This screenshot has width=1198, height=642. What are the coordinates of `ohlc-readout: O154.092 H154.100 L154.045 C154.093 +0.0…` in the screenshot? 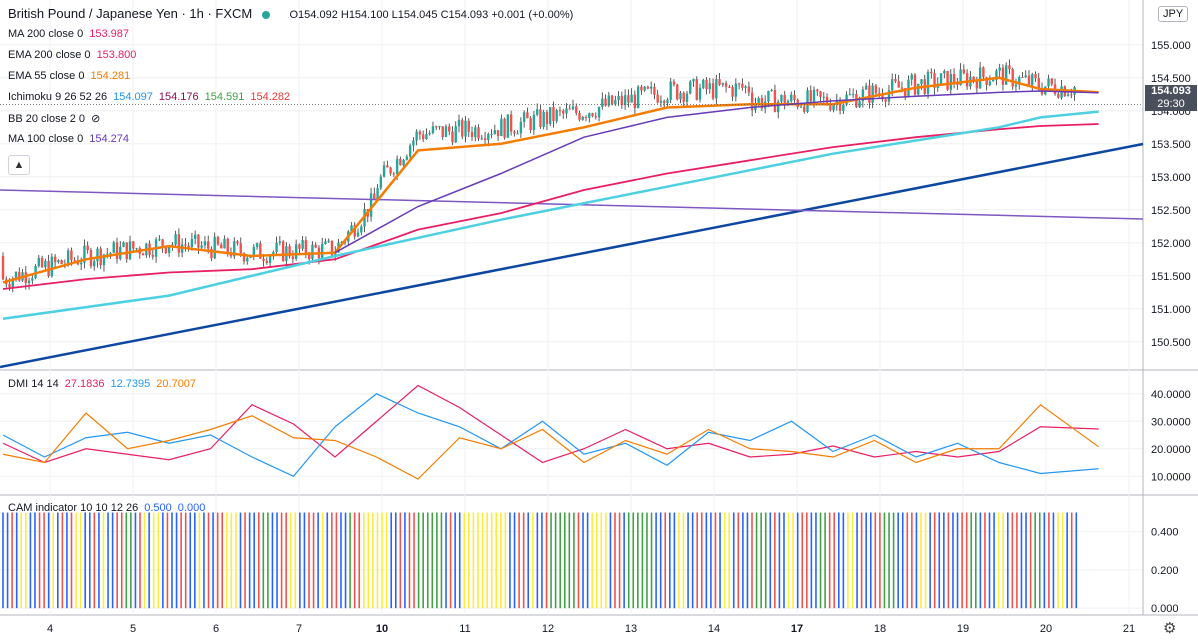 It's located at (431, 15).